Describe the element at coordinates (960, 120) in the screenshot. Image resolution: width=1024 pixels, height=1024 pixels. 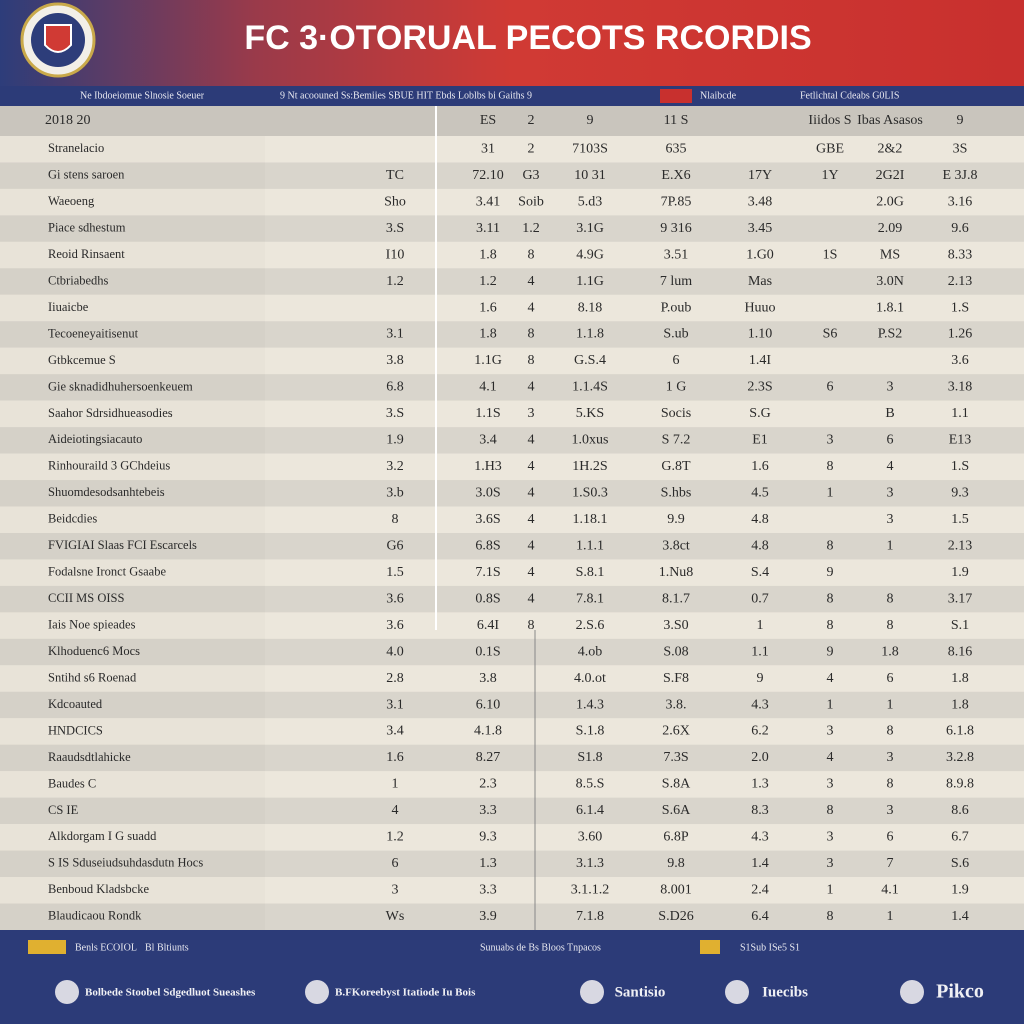
I see `header-cell: 9` at that location.